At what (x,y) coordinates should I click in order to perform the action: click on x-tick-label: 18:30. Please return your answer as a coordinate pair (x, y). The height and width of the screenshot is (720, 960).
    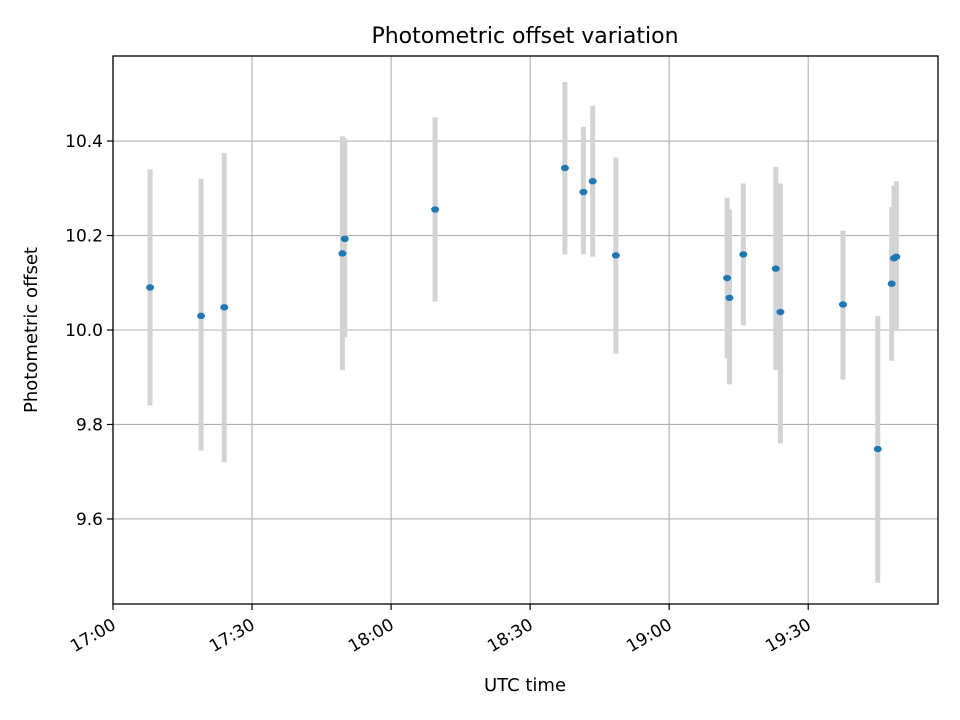
    Looking at the image, I should click on (510, 636).